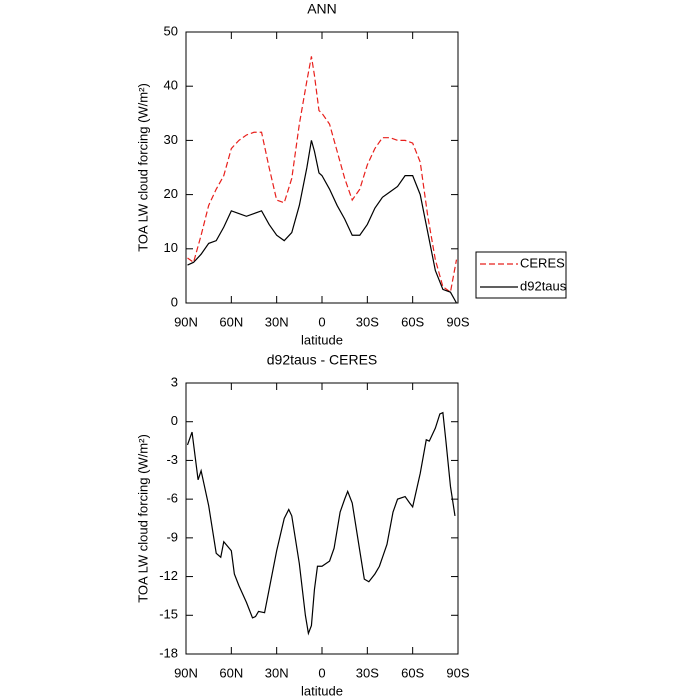 The width and height of the screenshot is (700, 700). Describe the element at coordinates (171, 139) in the screenshot. I see `y-tick-label: 30` at that location.